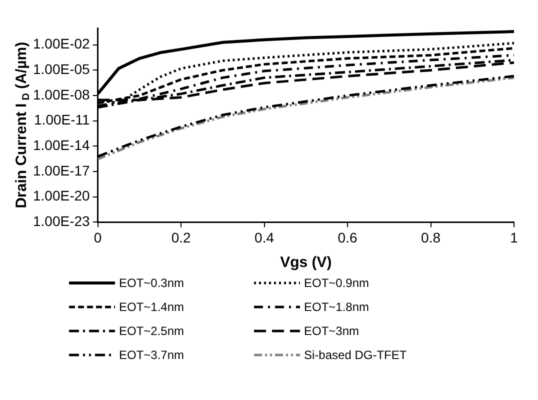 The image size is (538, 400). Describe the element at coordinates (61, 94) in the screenshot. I see `y-tick-label: 1.00E-08` at that location.